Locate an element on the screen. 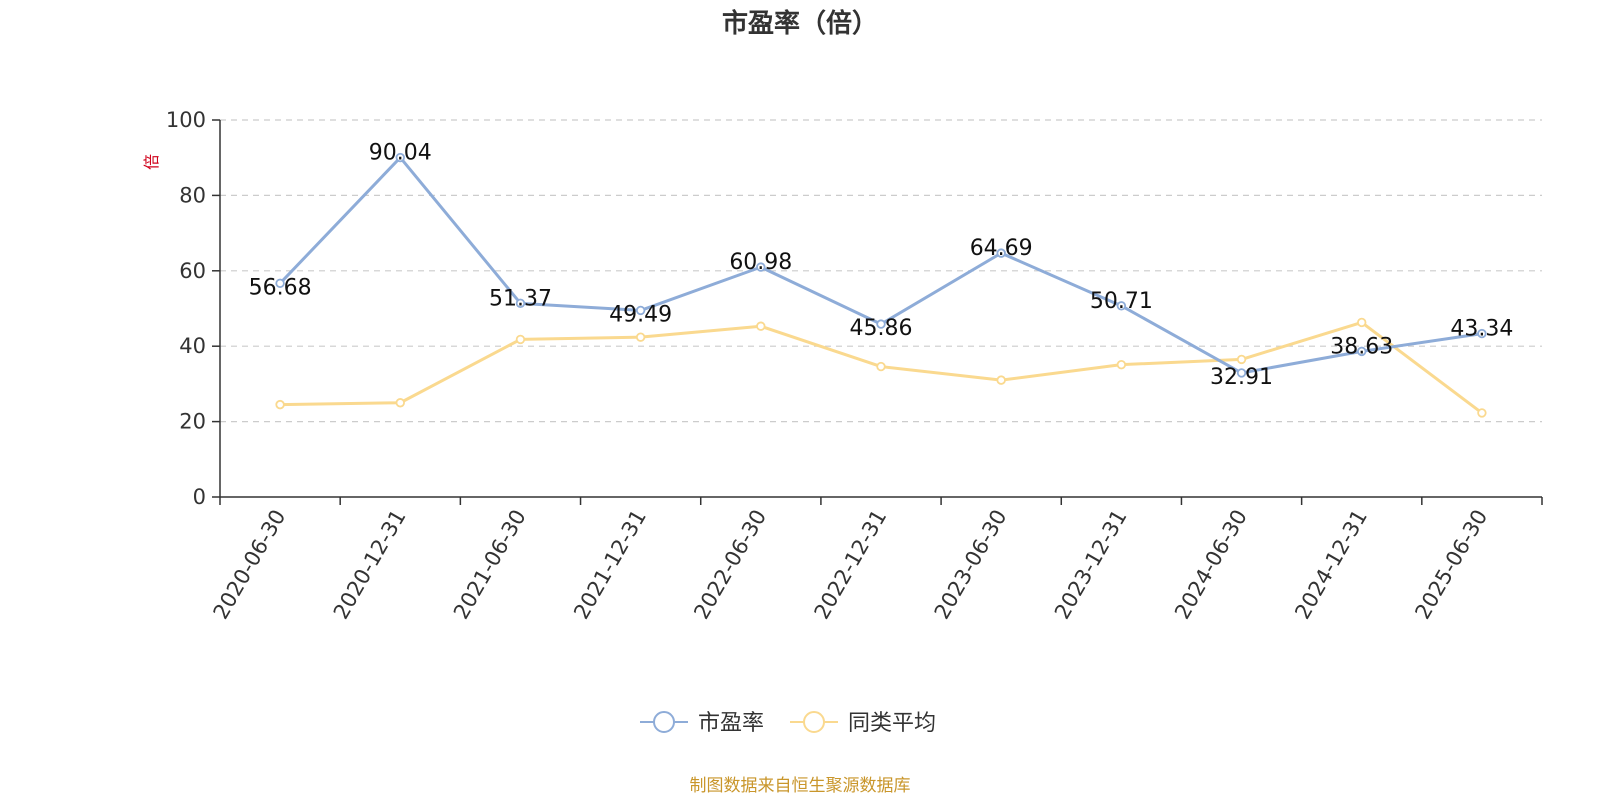  data-label: 64.69 is located at coordinates (1001, 248).